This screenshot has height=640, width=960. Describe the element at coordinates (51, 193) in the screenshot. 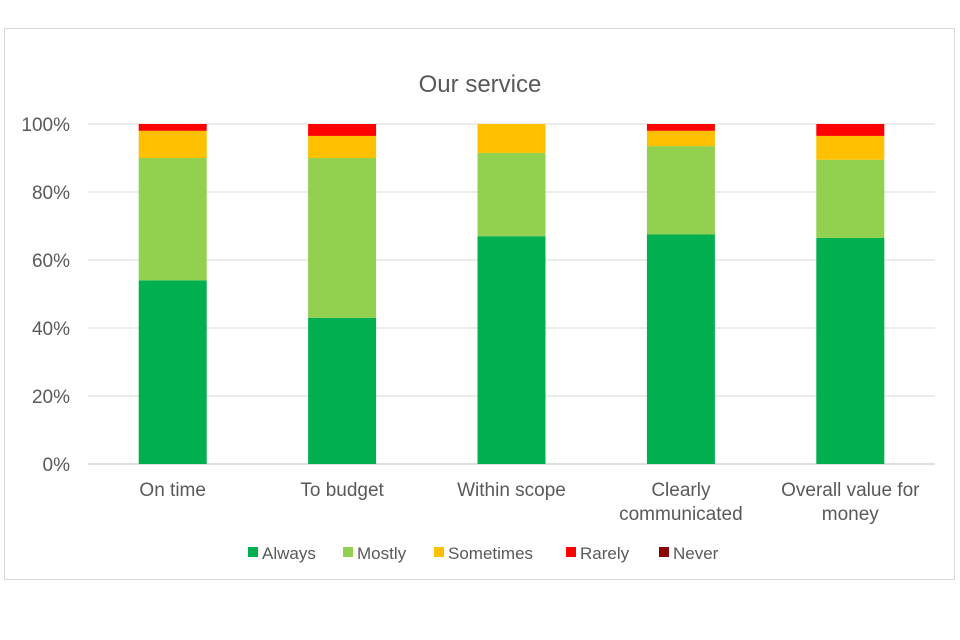

I see `y-tick-label: 80%` at that location.